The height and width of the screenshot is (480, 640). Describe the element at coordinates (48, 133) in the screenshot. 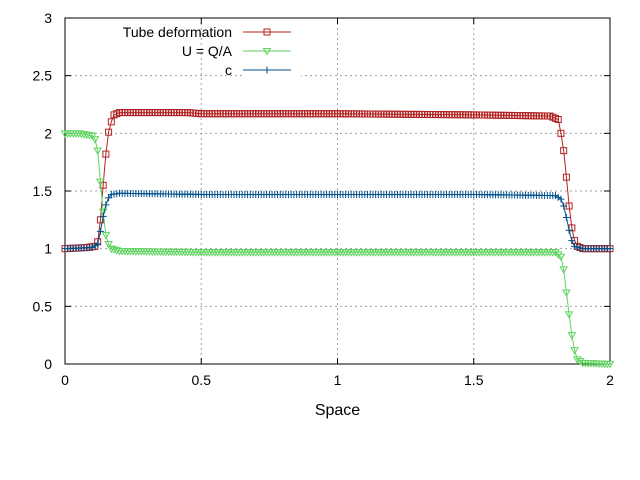

I see `y-tick-label: 2` at that location.